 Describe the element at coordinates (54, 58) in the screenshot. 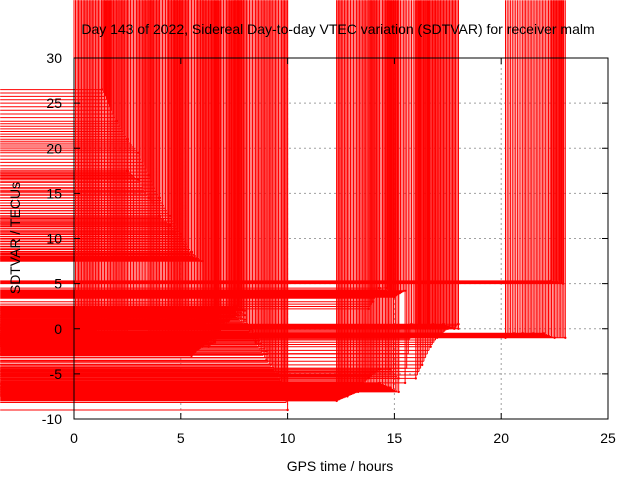

I see `y-tick-label: 30` at that location.